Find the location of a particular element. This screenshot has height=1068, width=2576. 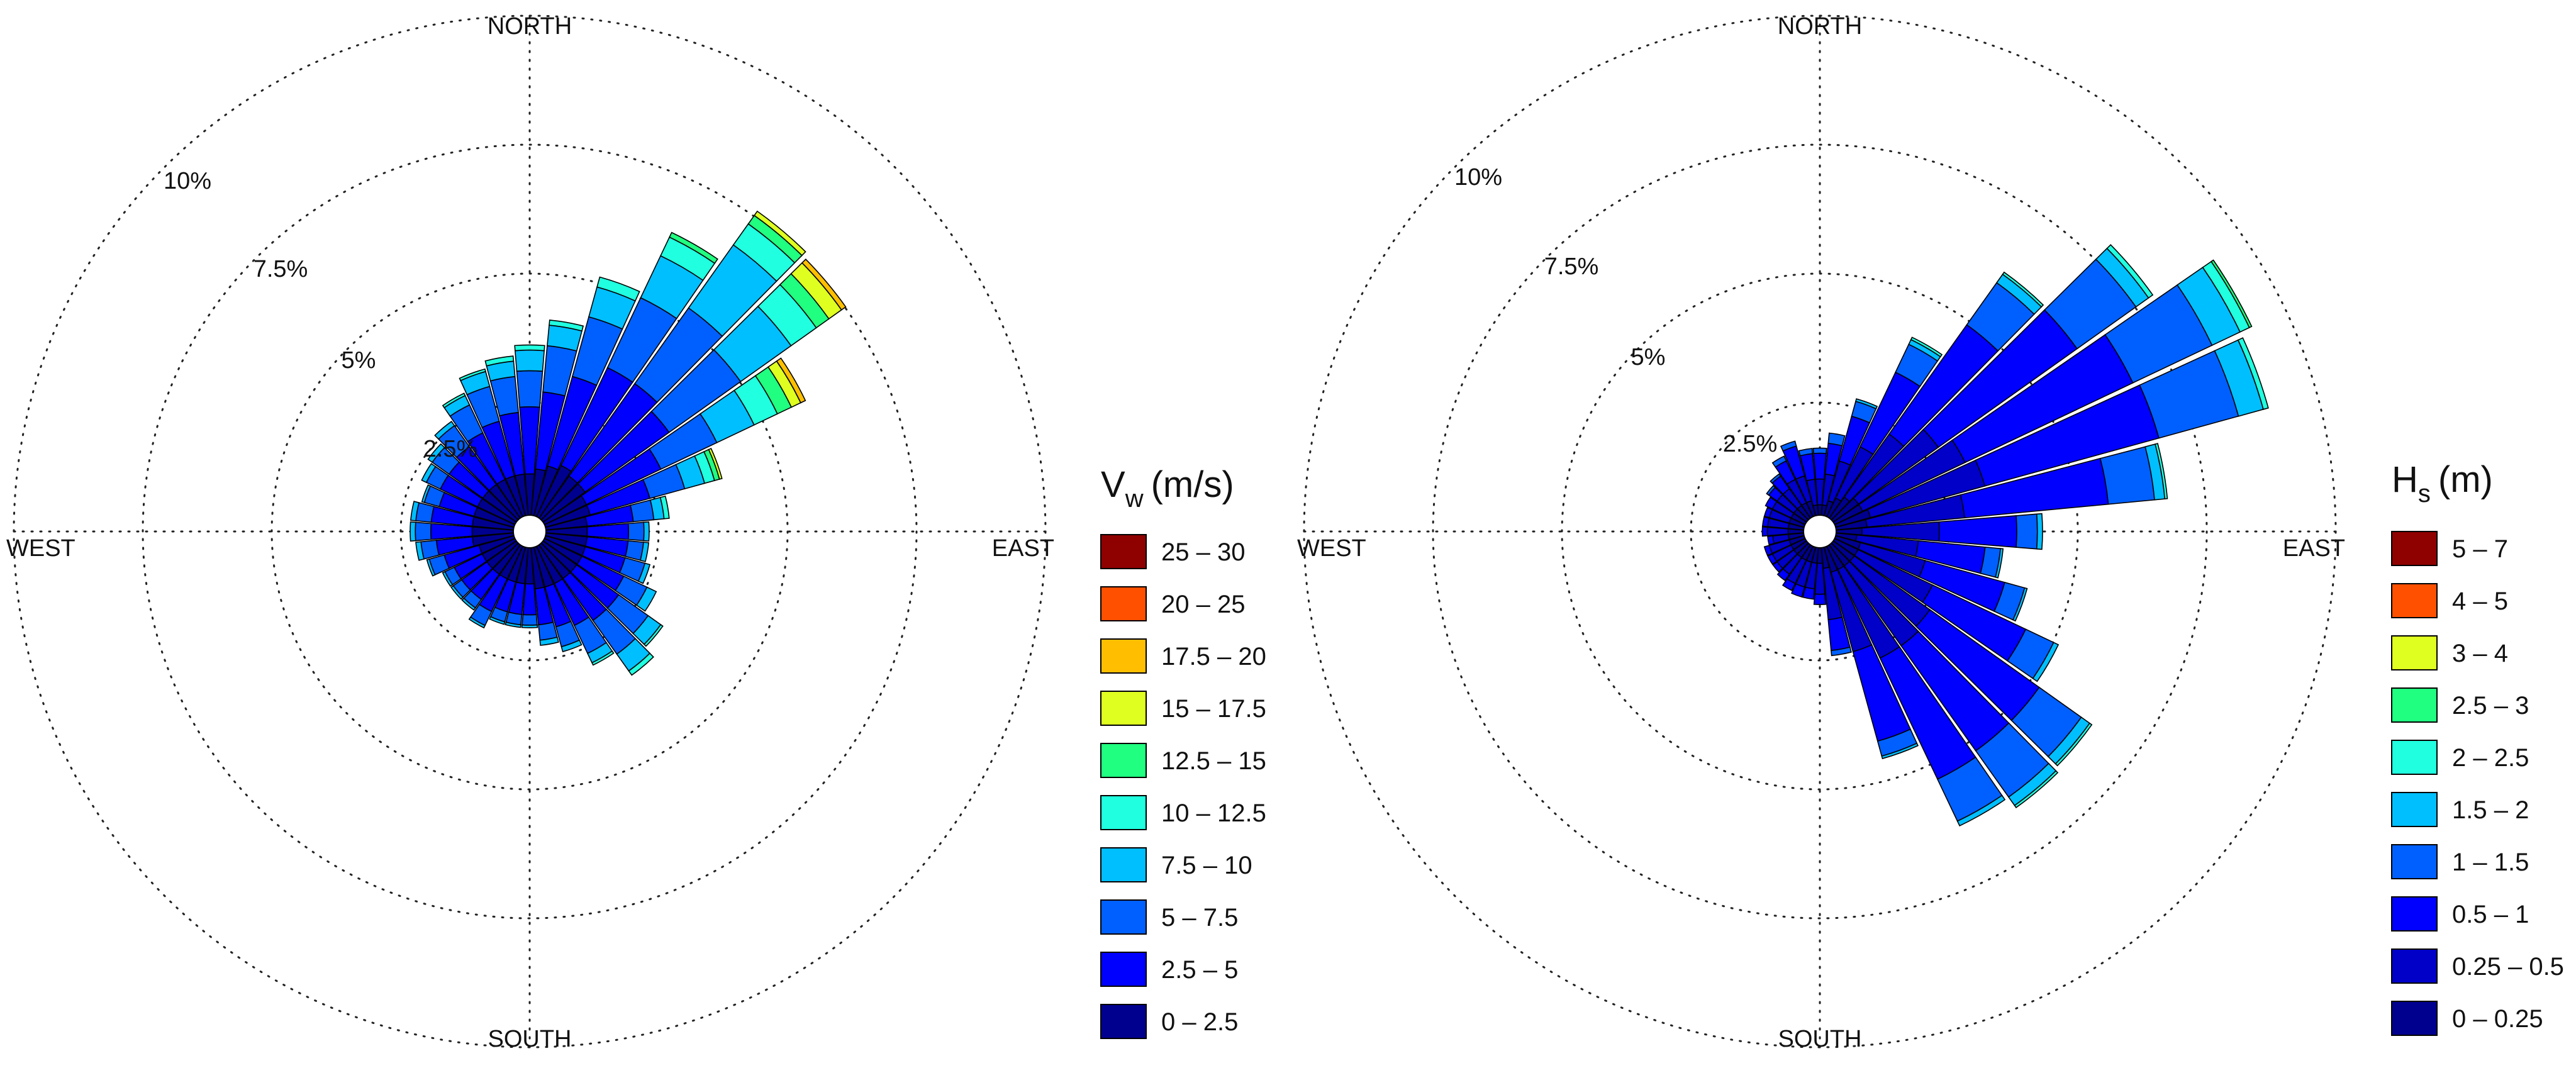

legend-label: 2 – 2.5 is located at coordinates (2490, 758).